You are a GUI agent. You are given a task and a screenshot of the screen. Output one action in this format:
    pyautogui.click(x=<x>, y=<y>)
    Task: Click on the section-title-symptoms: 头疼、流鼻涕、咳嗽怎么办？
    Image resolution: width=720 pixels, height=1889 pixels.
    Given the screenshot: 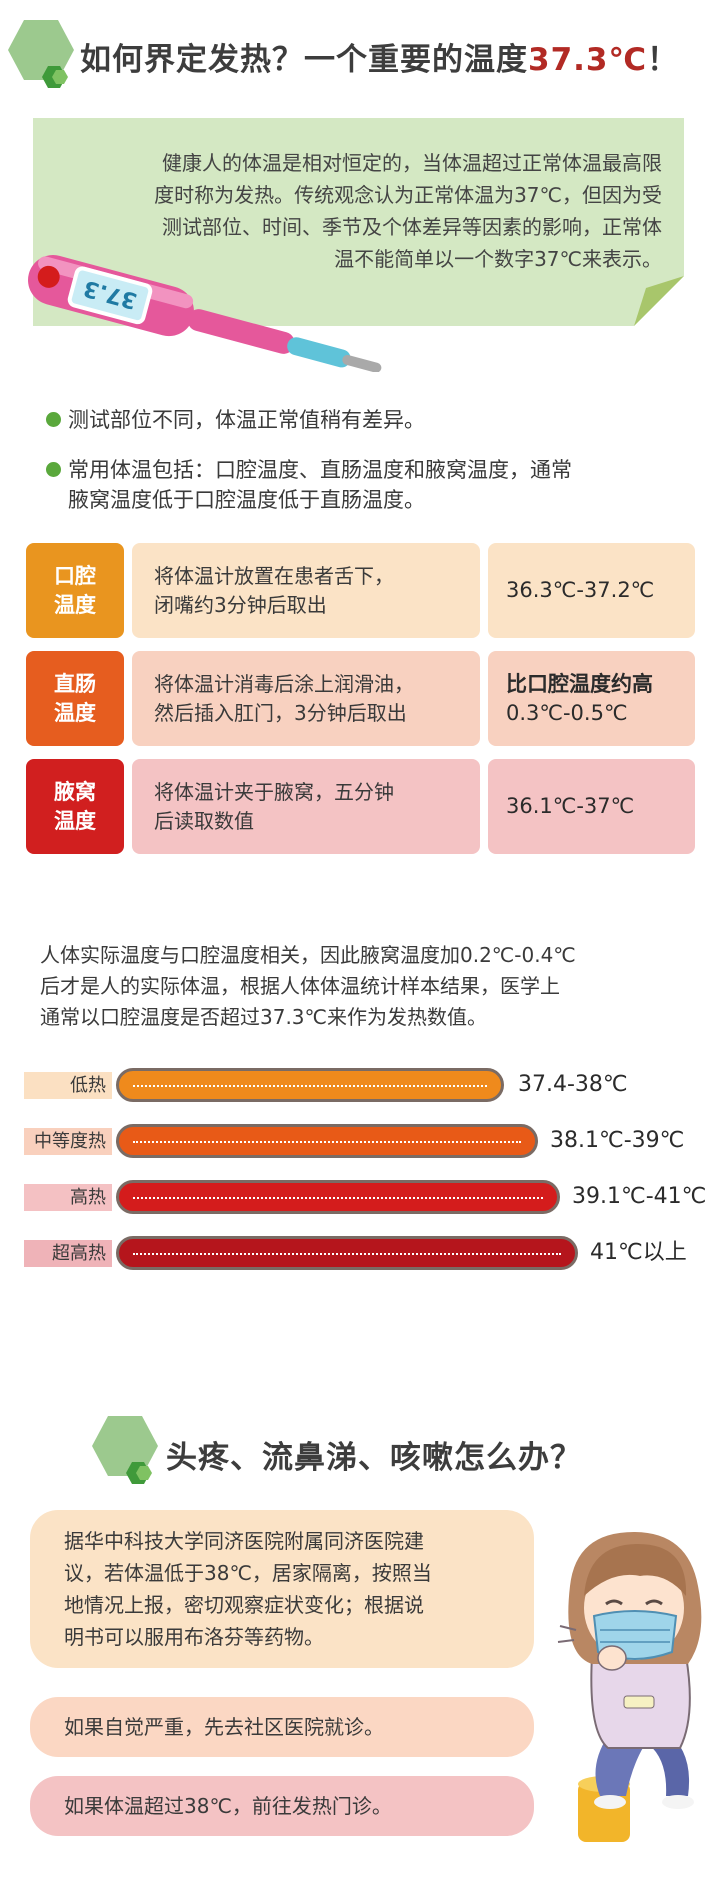 What is the action you would take?
    pyautogui.click(x=374, y=1458)
    